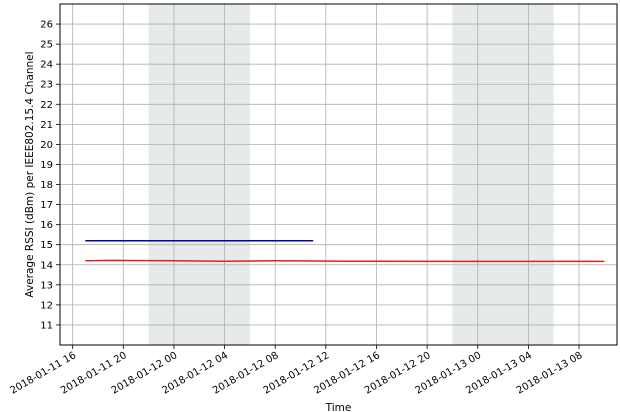  Describe the element at coordinates (46, 125) in the screenshot. I see `y-tick-label: 21` at that location.